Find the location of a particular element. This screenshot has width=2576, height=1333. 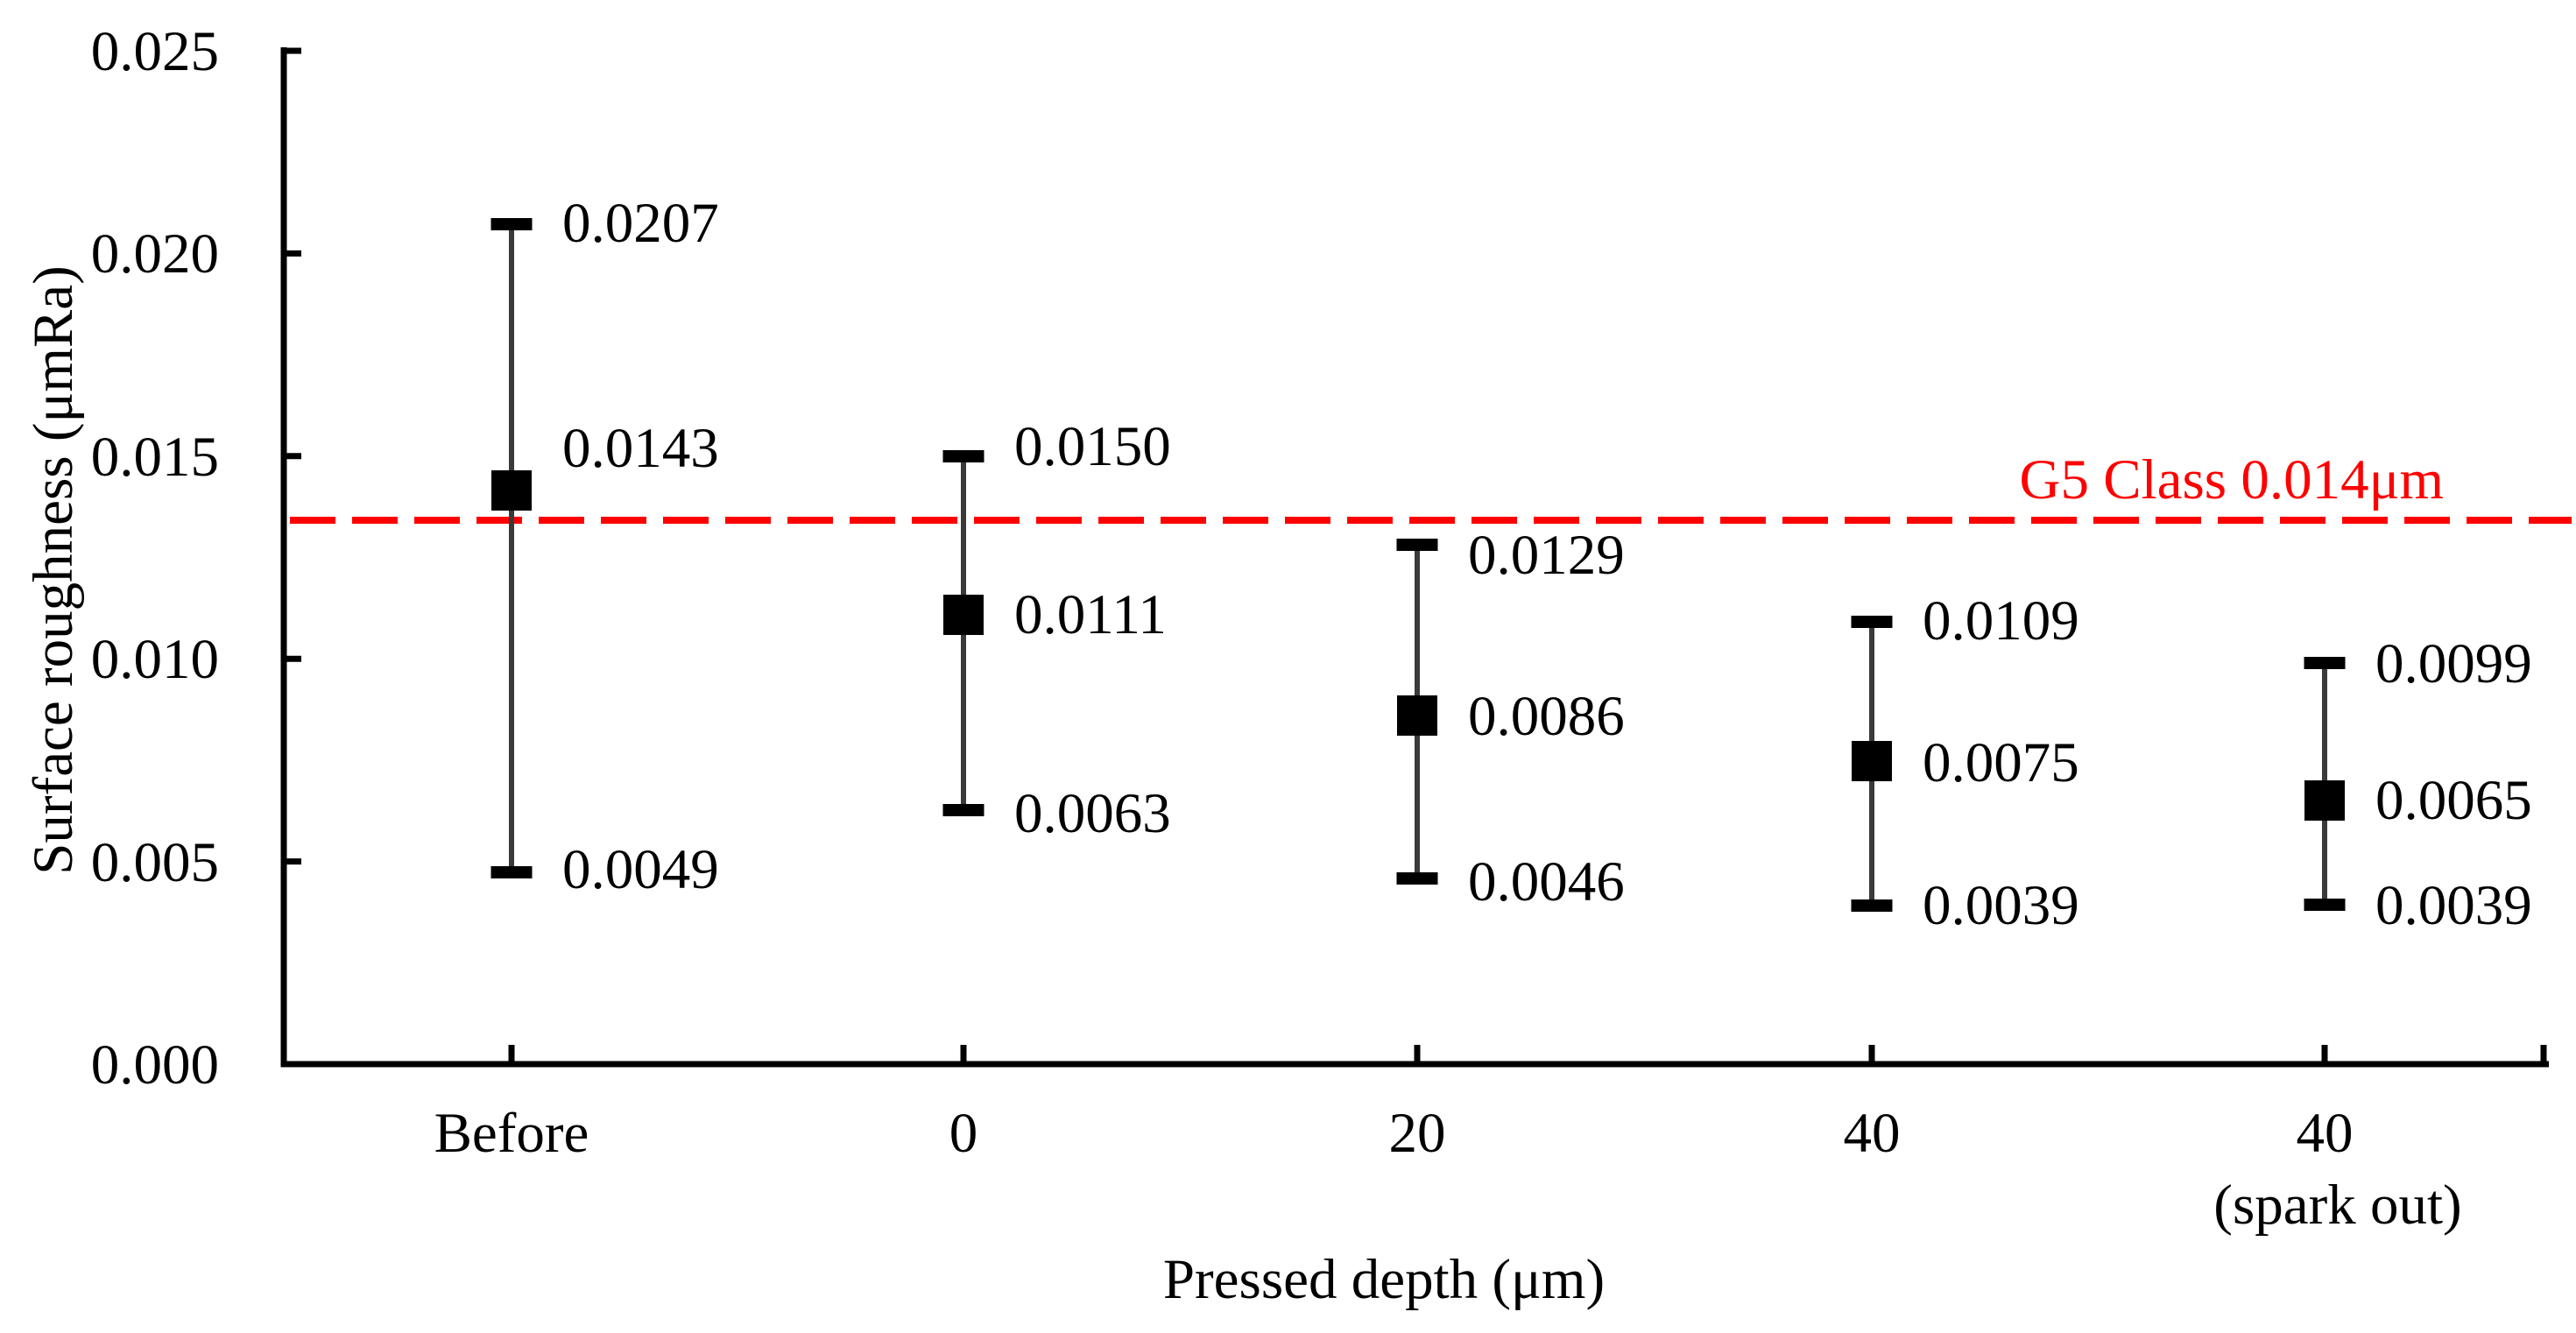

svg-text: 0.0049 is located at coordinates (641, 869).